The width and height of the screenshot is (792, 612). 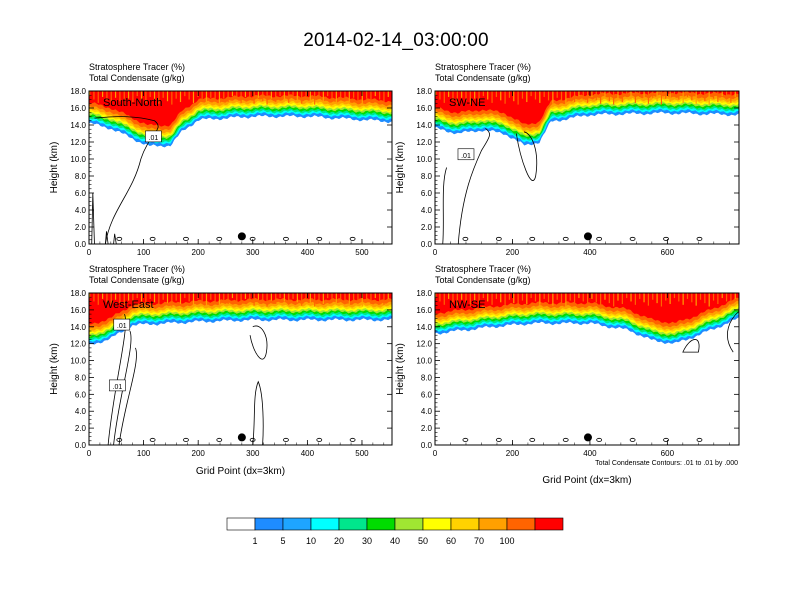 I want to click on x-tick-label: 300, so click(x=253, y=252).